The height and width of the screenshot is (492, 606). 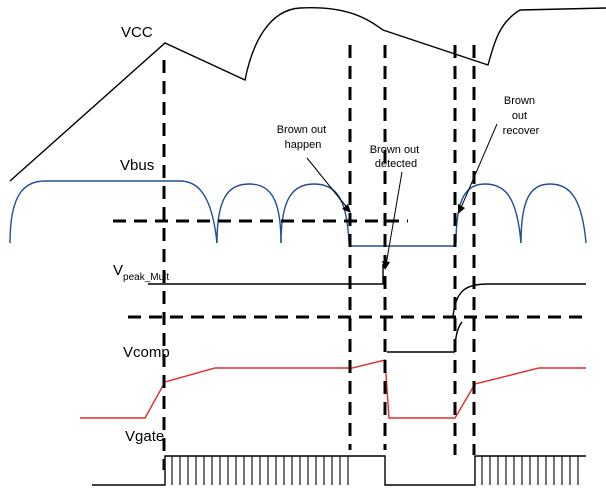 I want to click on vcomp-label: Vcomp, so click(x=146, y=352).